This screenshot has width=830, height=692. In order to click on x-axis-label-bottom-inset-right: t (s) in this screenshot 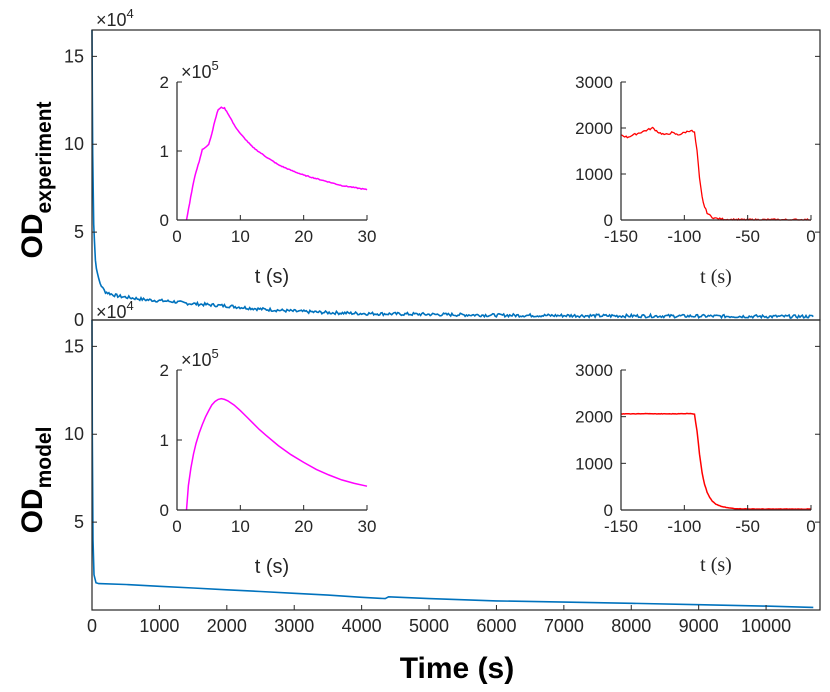, I will do `click(716, 565)`.